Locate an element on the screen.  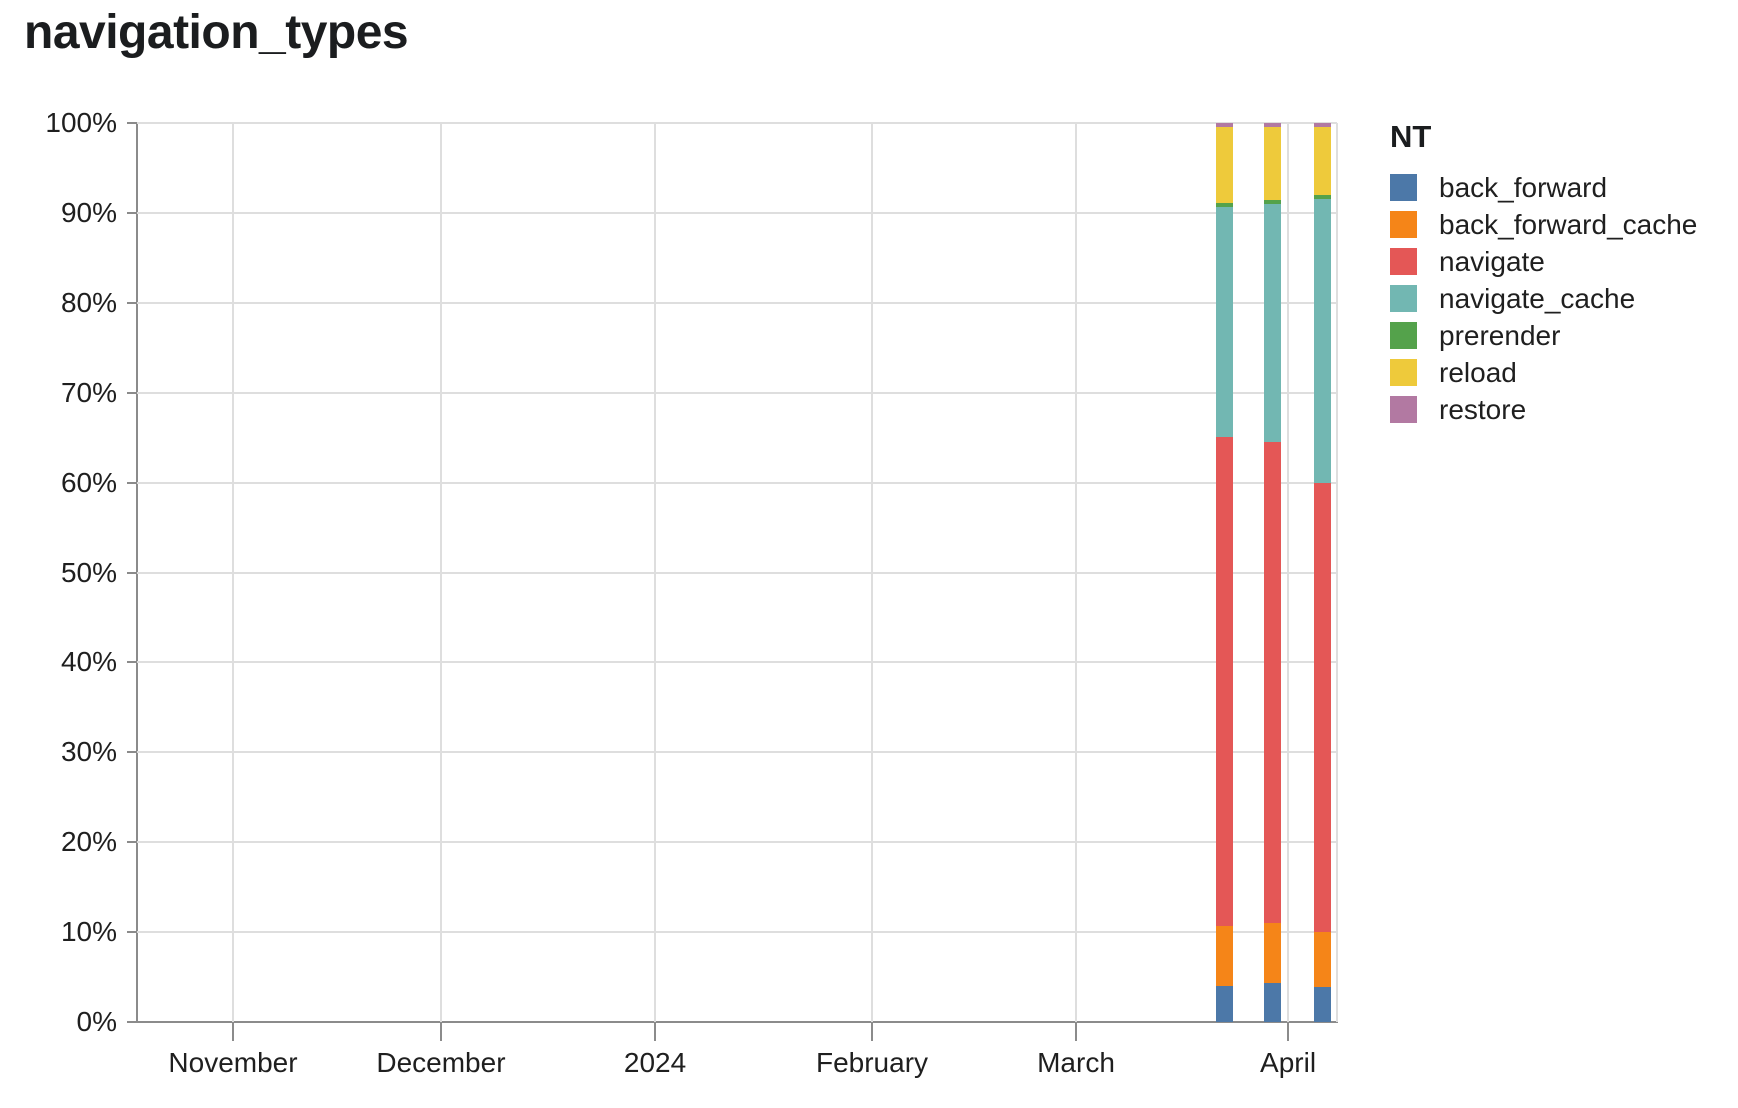
legend-item-label: navigate is located at coordinates (1492, 261).